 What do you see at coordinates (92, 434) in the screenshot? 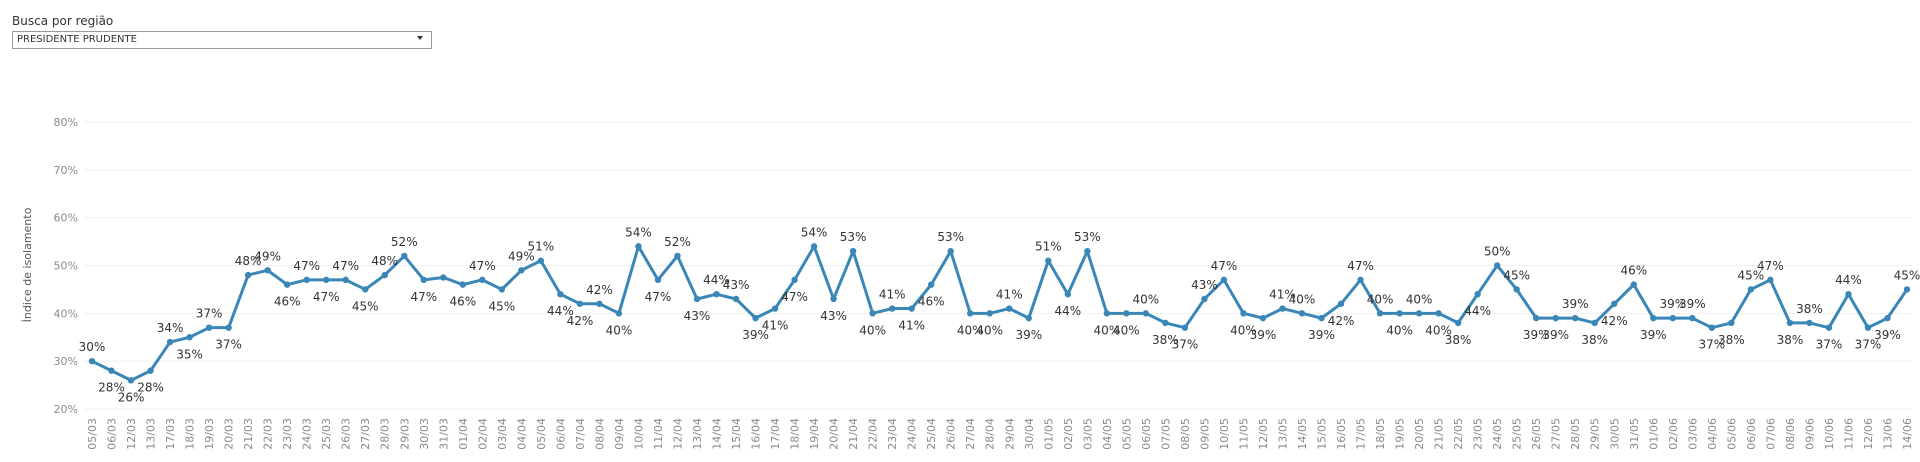
I see `x-tick-label: 05/03` at bounding box center [92, 434].